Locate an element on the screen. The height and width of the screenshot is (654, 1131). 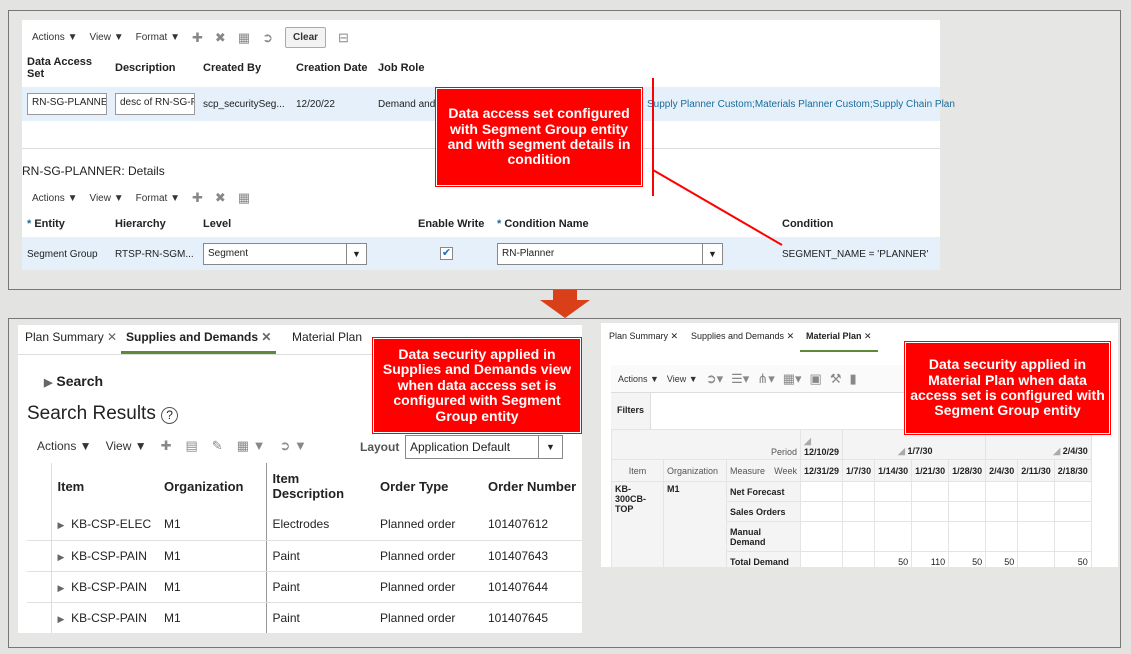
col-created-by: Created By is located at coordinates (232, 68).